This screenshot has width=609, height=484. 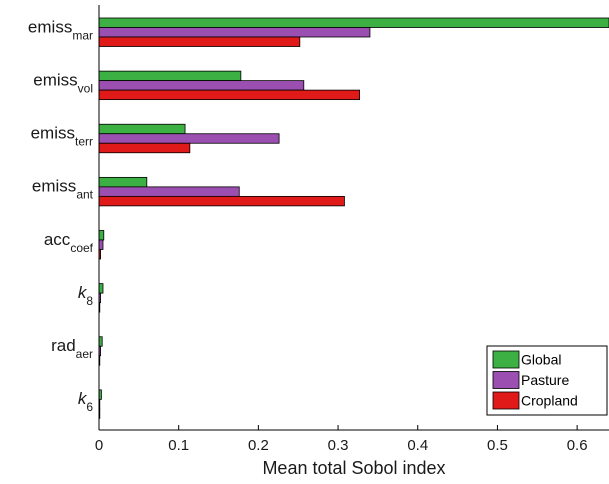 I want to click on x-tick-label-4: 0.4, so click(x=417, y=445).